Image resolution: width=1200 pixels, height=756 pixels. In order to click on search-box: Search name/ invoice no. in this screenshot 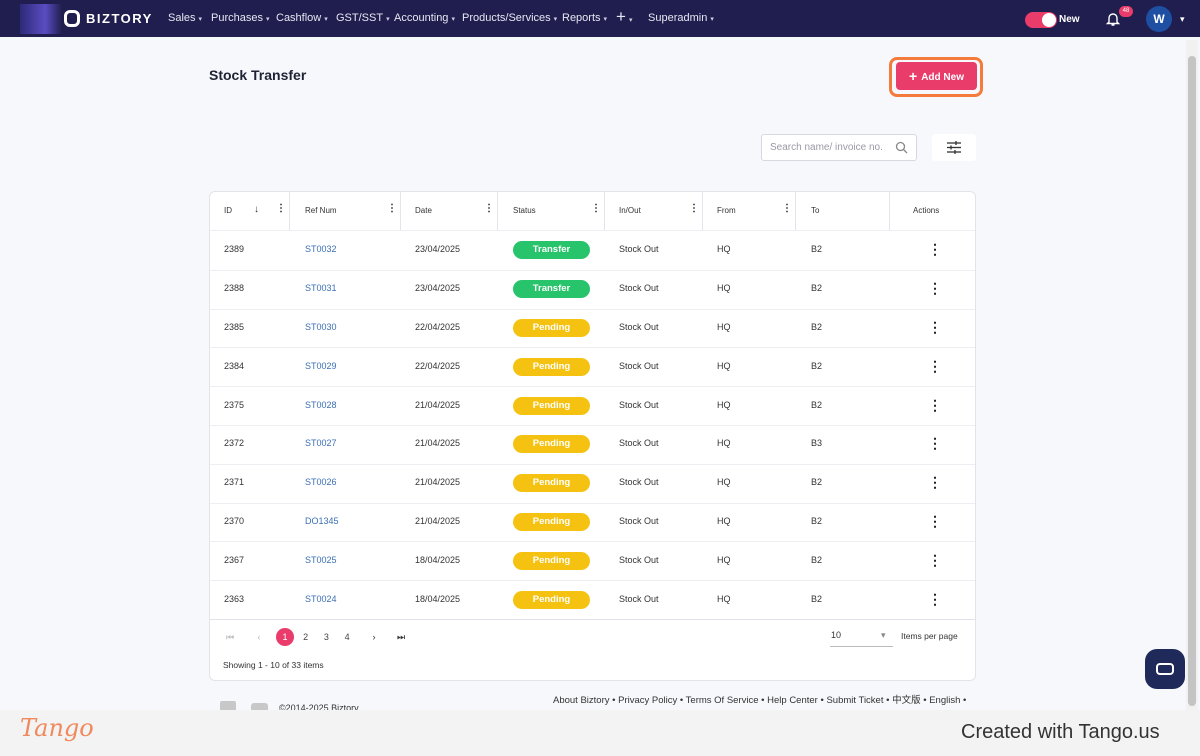, I will do `click(839, 147)`.